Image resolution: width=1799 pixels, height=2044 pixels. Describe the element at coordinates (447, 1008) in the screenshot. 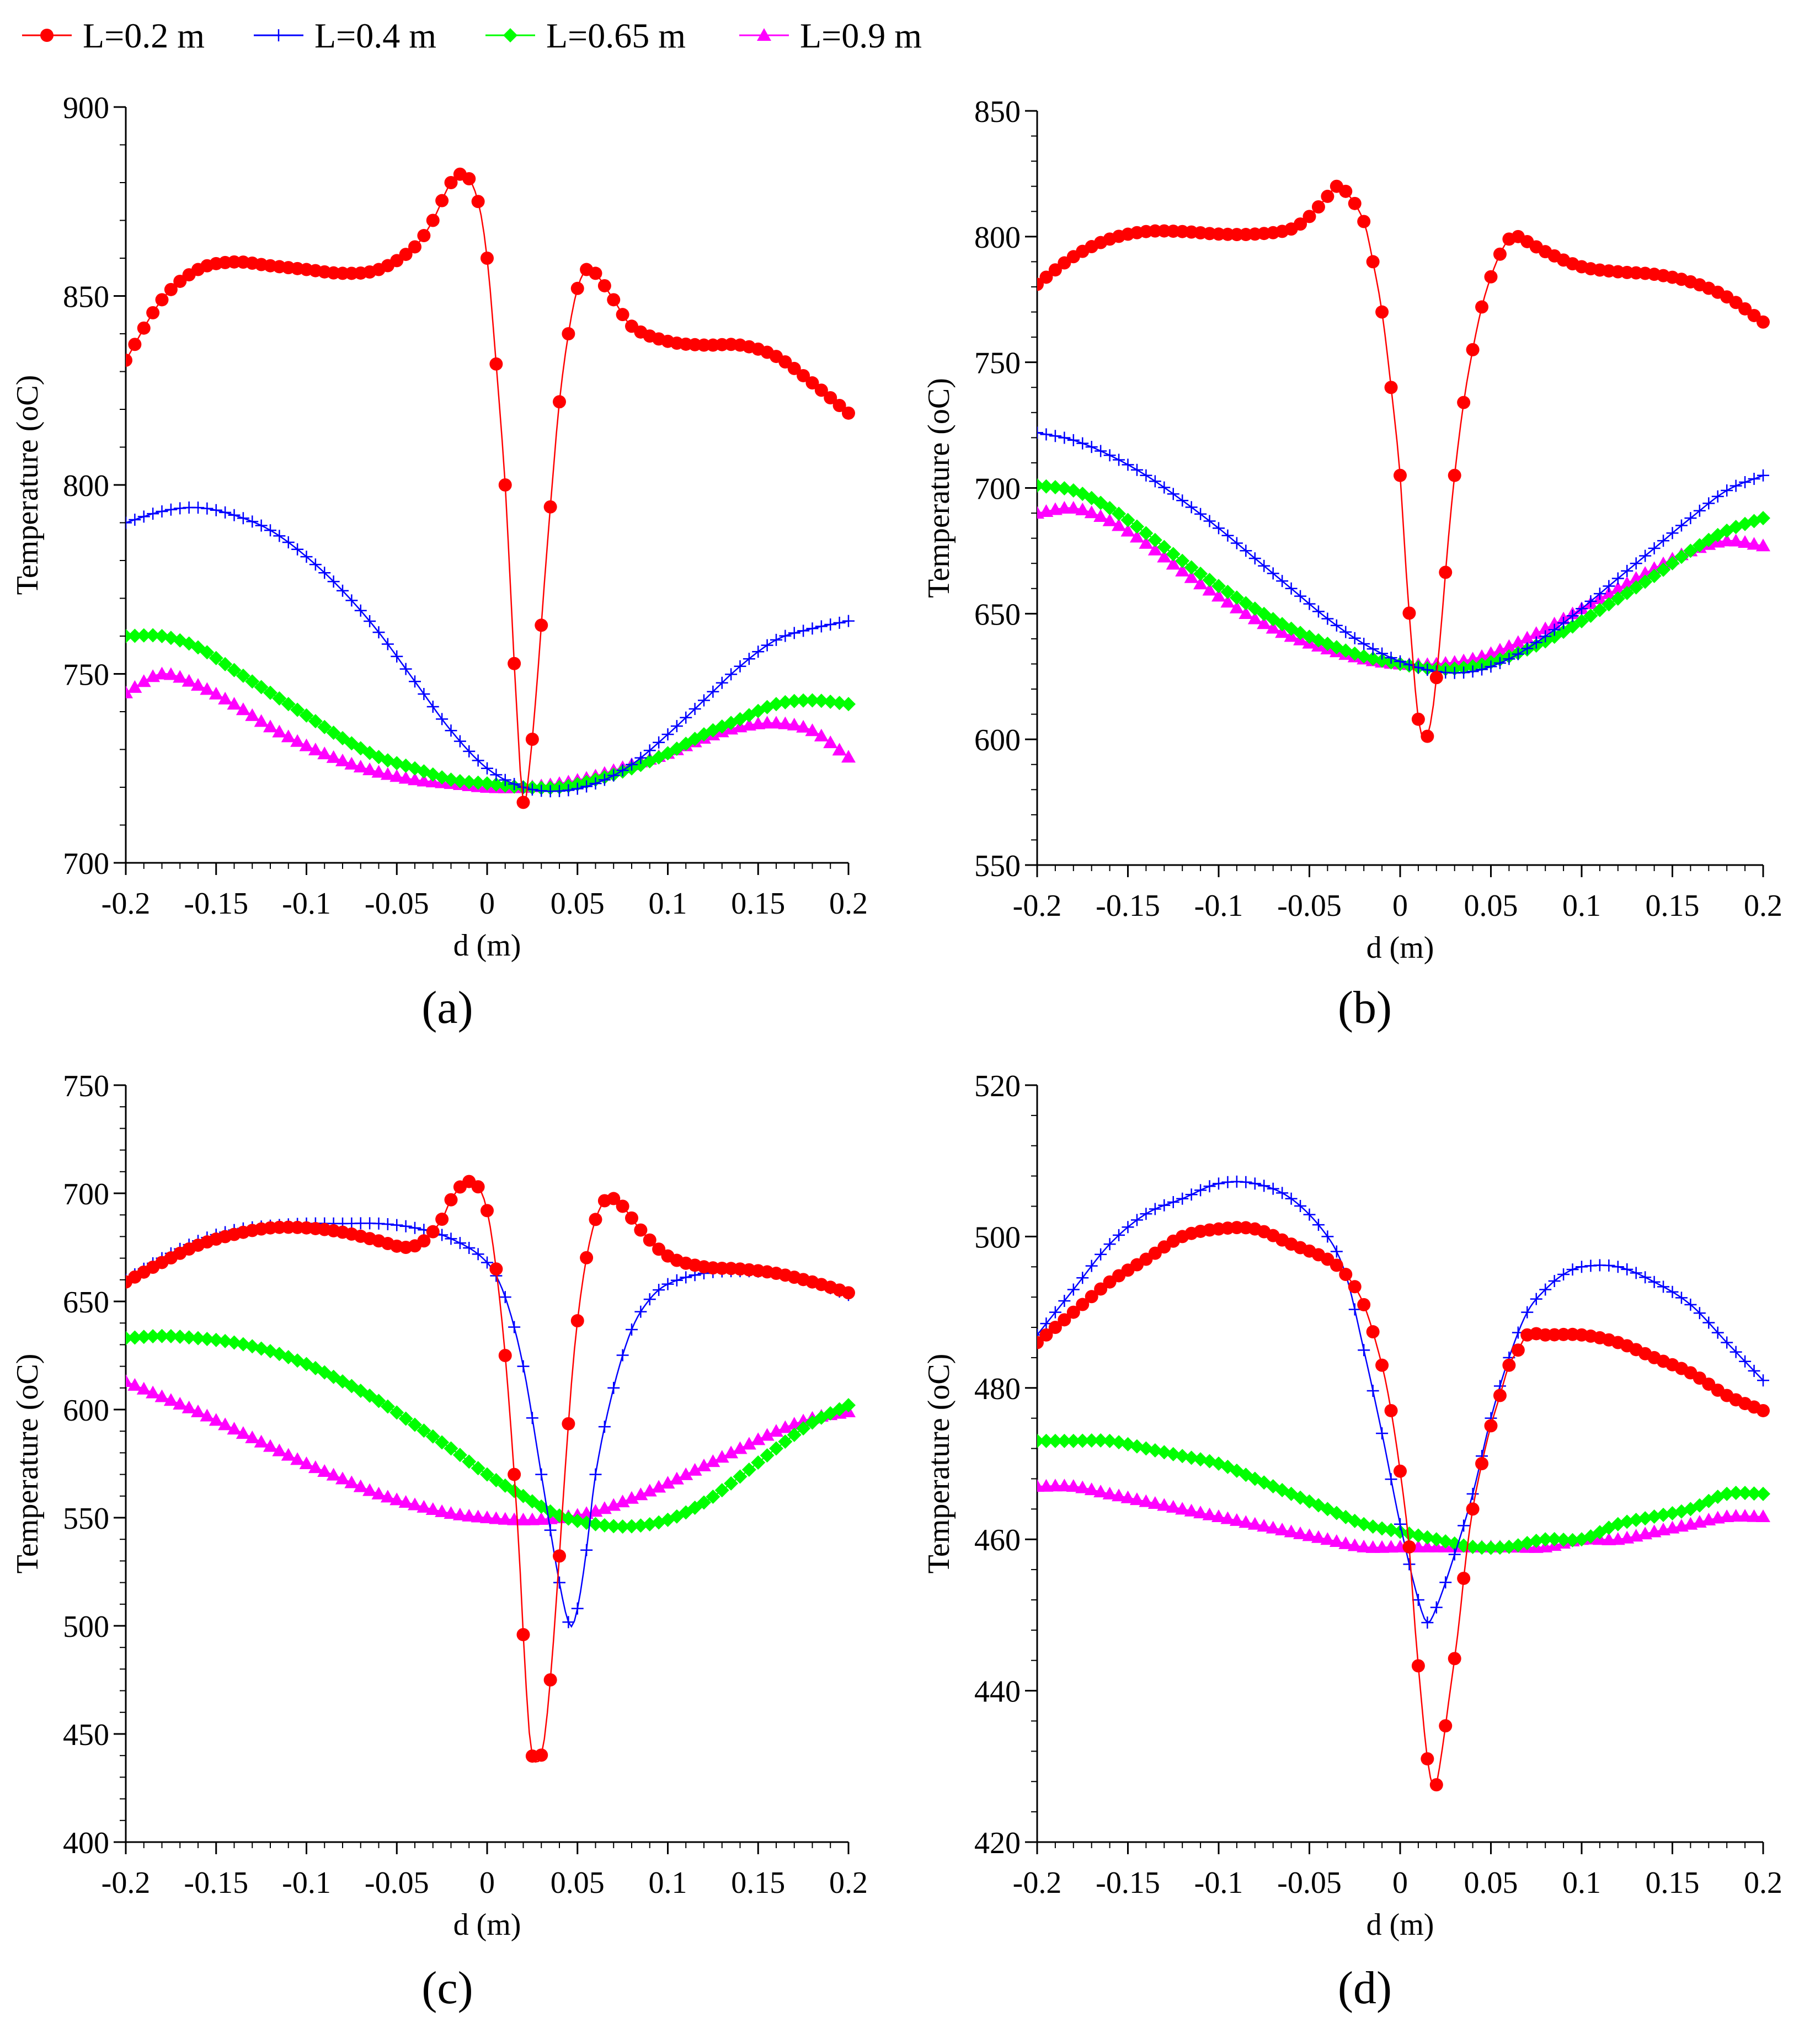

I see `panel-label: (a)` at that location.